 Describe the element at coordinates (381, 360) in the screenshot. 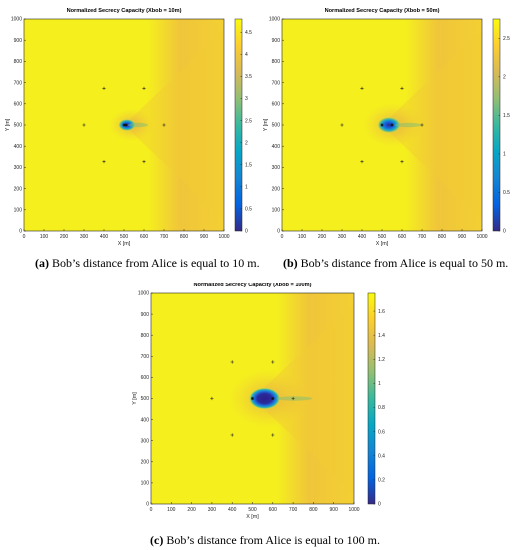

I see `colorbar-tick-label: 1.2` at that location.